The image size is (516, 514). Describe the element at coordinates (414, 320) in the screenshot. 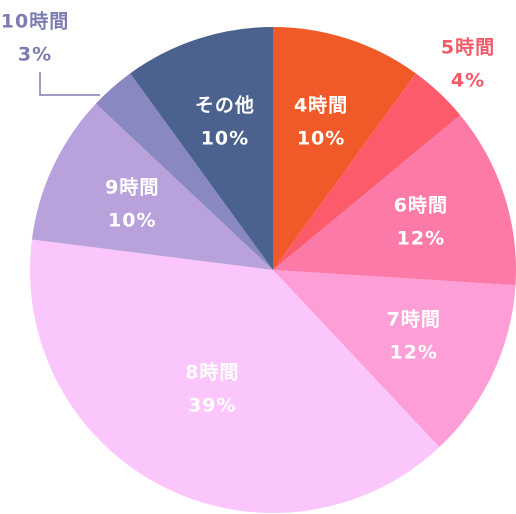

I see `slice-label: 7時間` at that location.